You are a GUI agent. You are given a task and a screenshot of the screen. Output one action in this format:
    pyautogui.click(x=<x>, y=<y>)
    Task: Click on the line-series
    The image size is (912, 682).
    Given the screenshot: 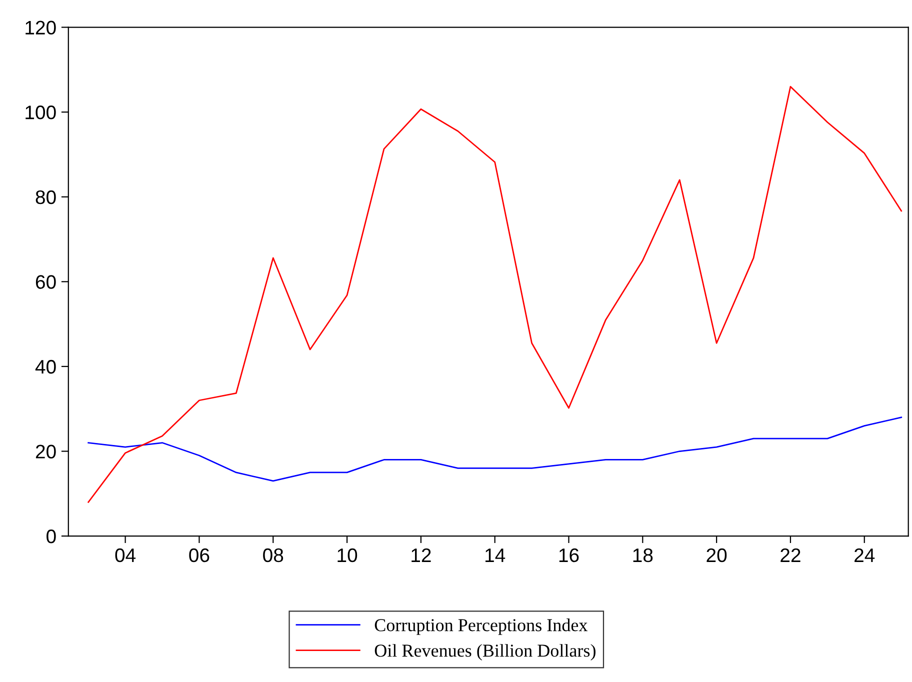 What is the action you would take?
    pyautogui.click(x=495, y=449)
    